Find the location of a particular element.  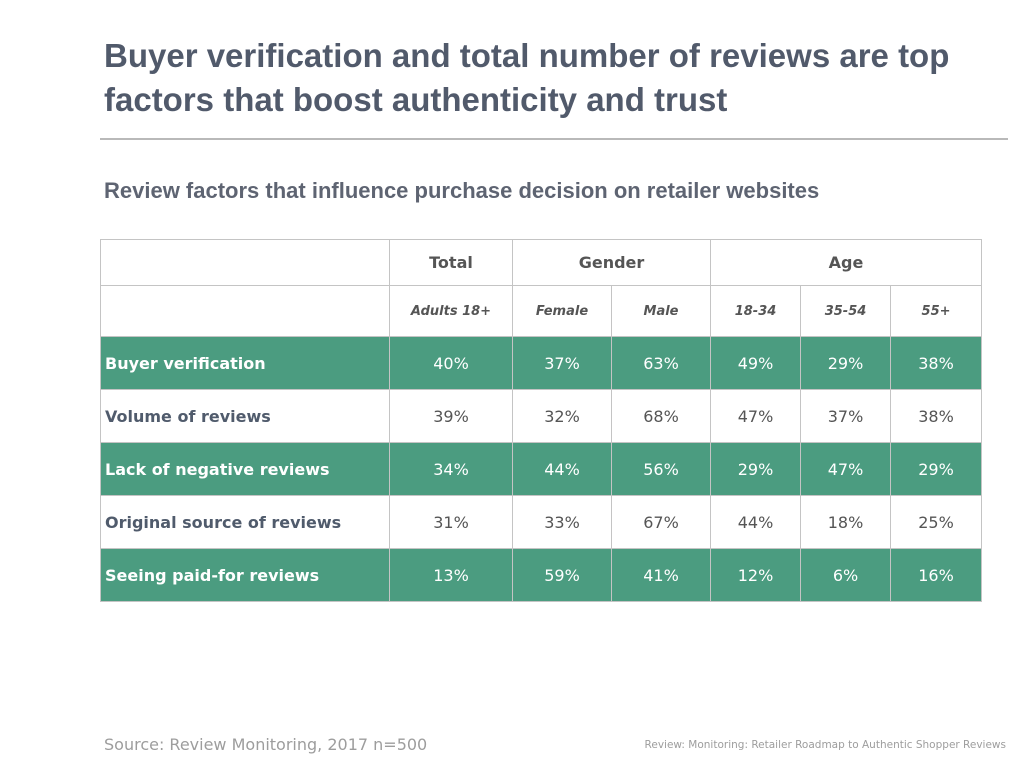

value-cell: 39% is located at coordinates (451, 416).